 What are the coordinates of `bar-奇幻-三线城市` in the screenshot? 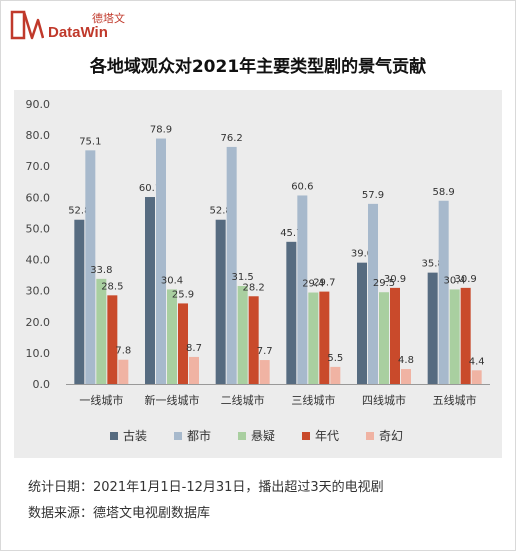 It's located at (335, 375).